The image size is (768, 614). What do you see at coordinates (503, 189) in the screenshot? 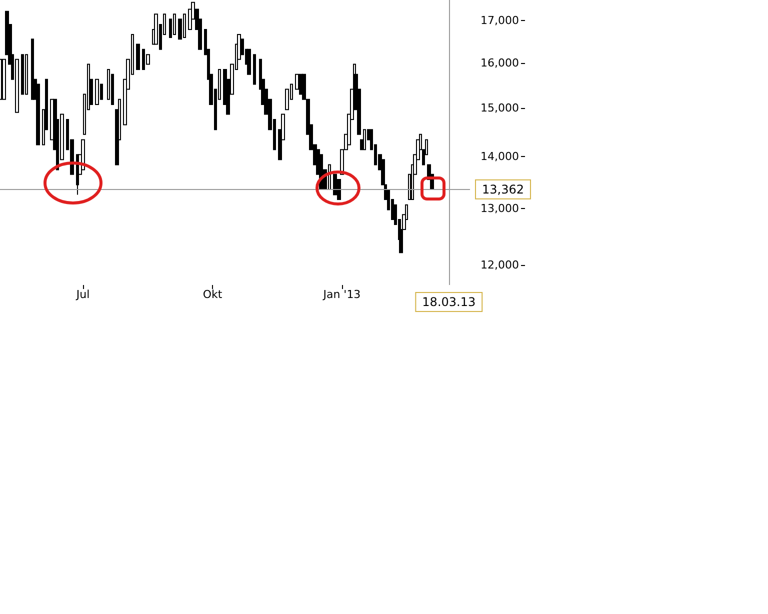
I see `ref-line-label: 13,362` at bounding box center [503, 189].